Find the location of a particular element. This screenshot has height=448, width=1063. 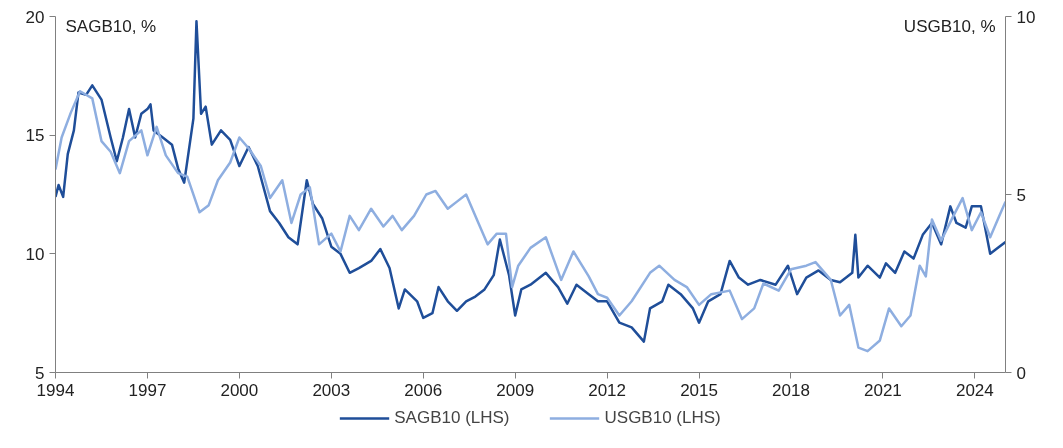

x-tick-label: 2012 is located at coordinates (607, 390).